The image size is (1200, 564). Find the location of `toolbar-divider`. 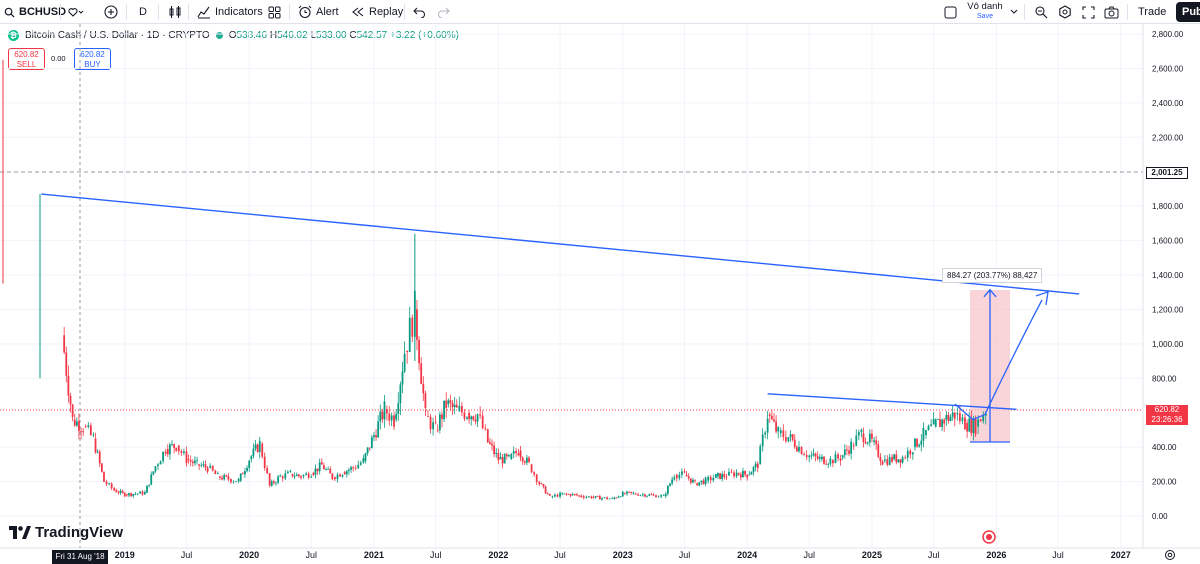

toolbar-divider is located at coordinates (188, 12).